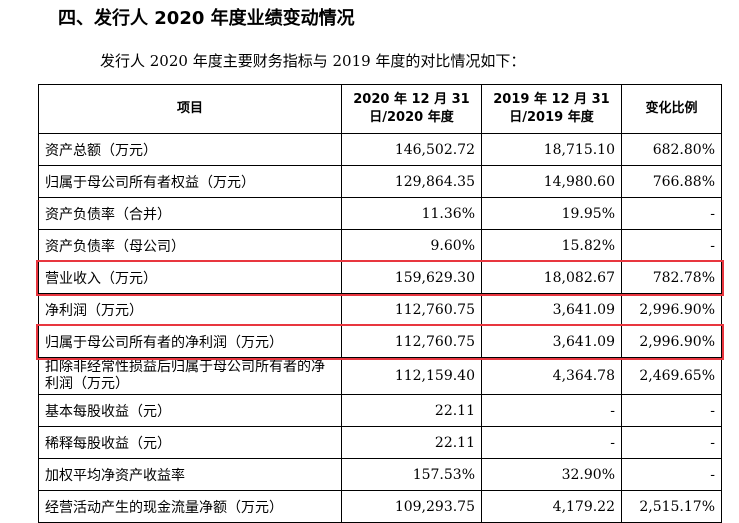  I want to click on table-row: 加权平均净资产收益率 157.53% 32.90% -, so click(380, 474).